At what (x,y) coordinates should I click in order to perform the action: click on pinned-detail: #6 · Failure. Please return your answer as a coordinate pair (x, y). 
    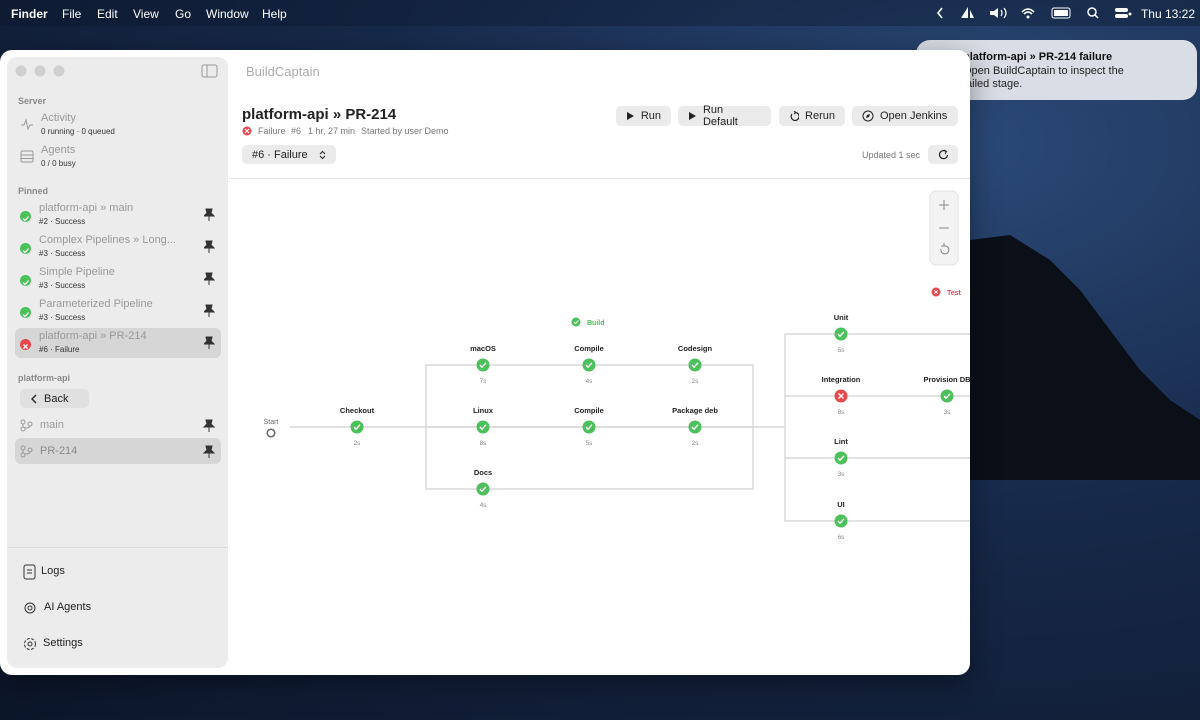
    Looking at the image, I should click on (59, 349).